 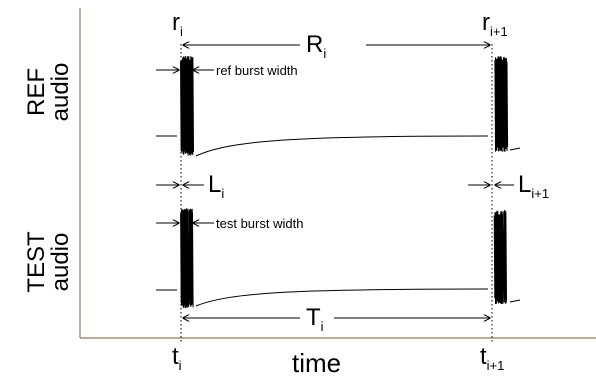 What do you see at coordinates (533, 186) in the screenshot?
I see `L-i1-label: Li+1` at bounding box center [533, 186].